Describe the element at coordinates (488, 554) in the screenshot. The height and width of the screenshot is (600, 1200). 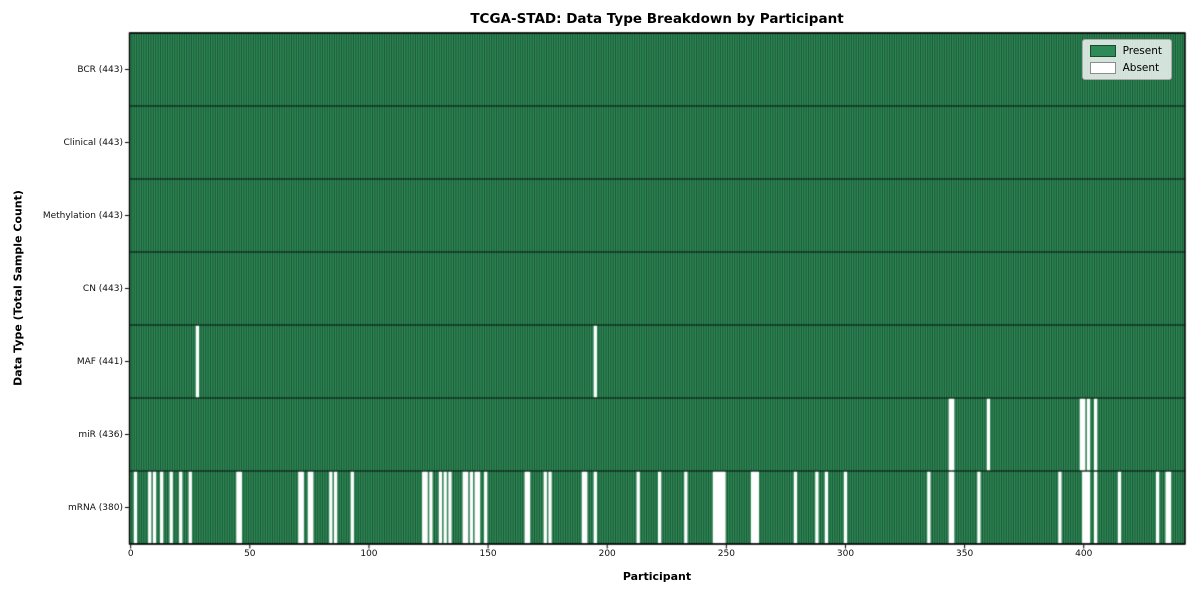
I see `x-tick-label-150: 150` at that location.